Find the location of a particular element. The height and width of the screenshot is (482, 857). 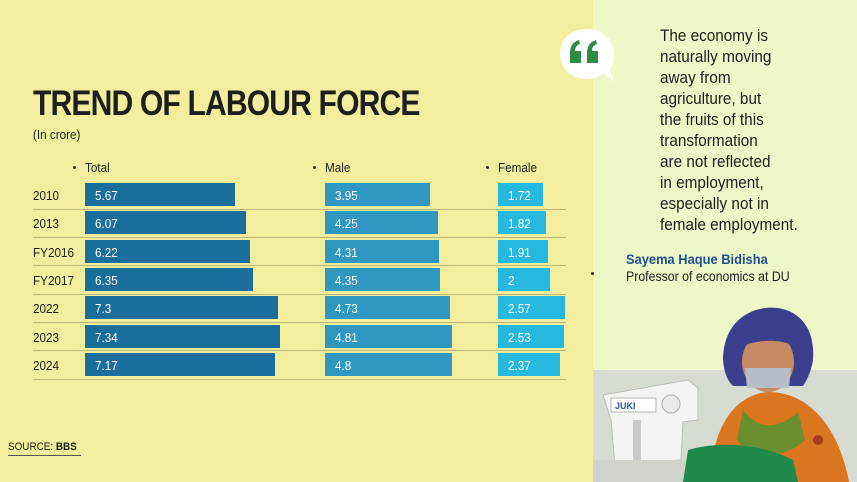

bar-value-label: 2 is located at coordinates (511, 280).